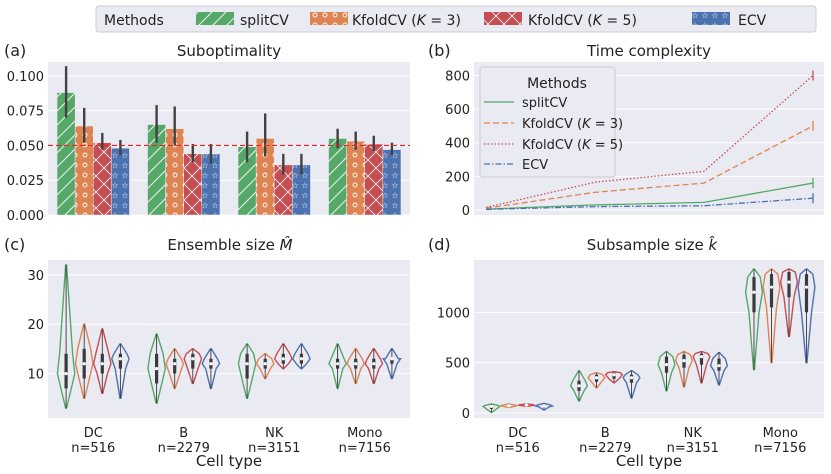 The height and width of the screenshot is (474, 831). What do you see at coordinates (752, 21) in the screenshot?
I see `legend-label-ecv: ECV` at bounding box center [752, 21].